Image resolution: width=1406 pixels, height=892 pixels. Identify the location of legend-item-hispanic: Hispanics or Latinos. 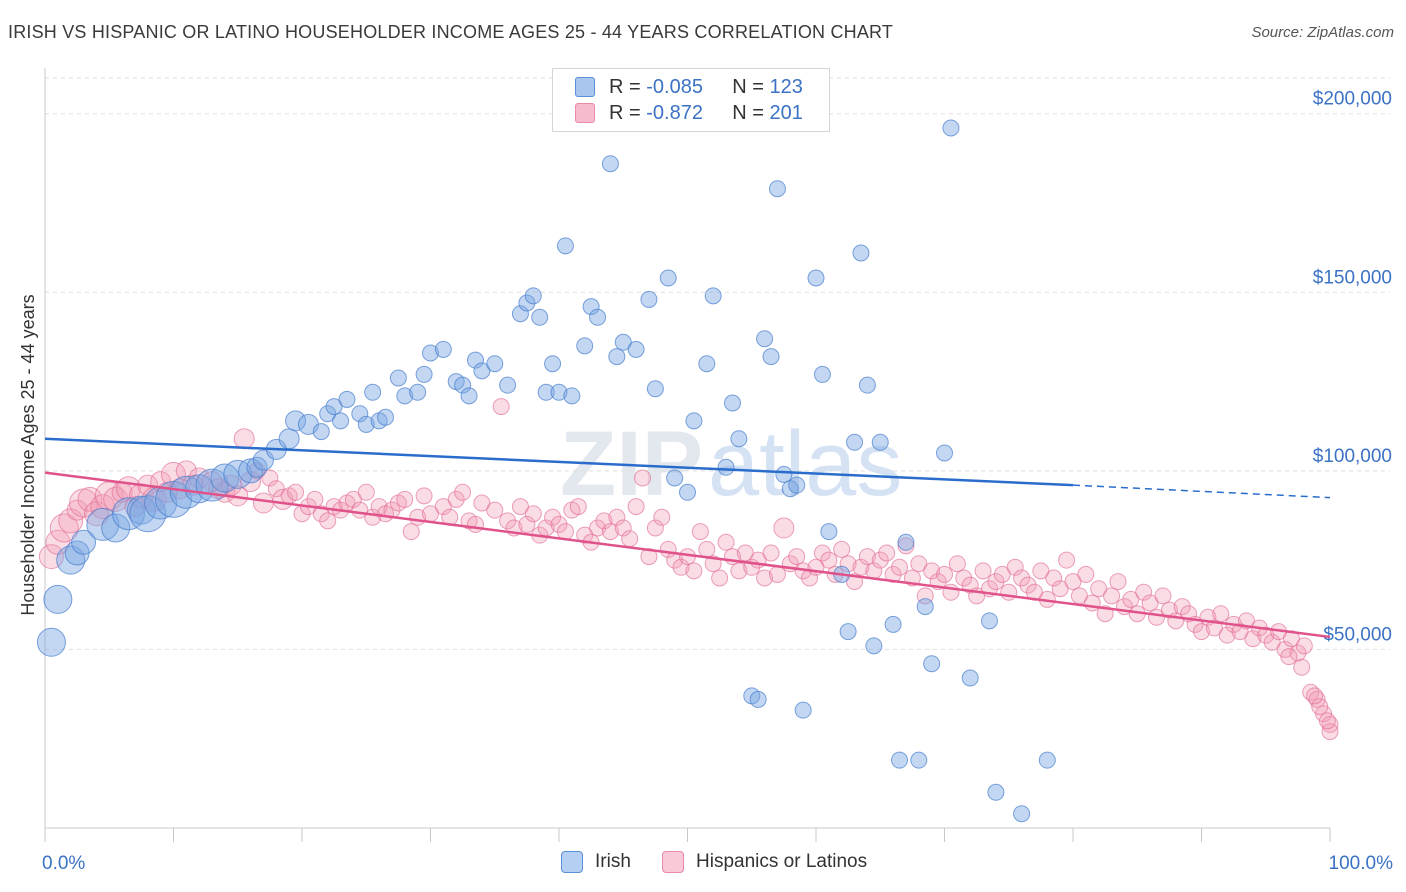
(764, 862).